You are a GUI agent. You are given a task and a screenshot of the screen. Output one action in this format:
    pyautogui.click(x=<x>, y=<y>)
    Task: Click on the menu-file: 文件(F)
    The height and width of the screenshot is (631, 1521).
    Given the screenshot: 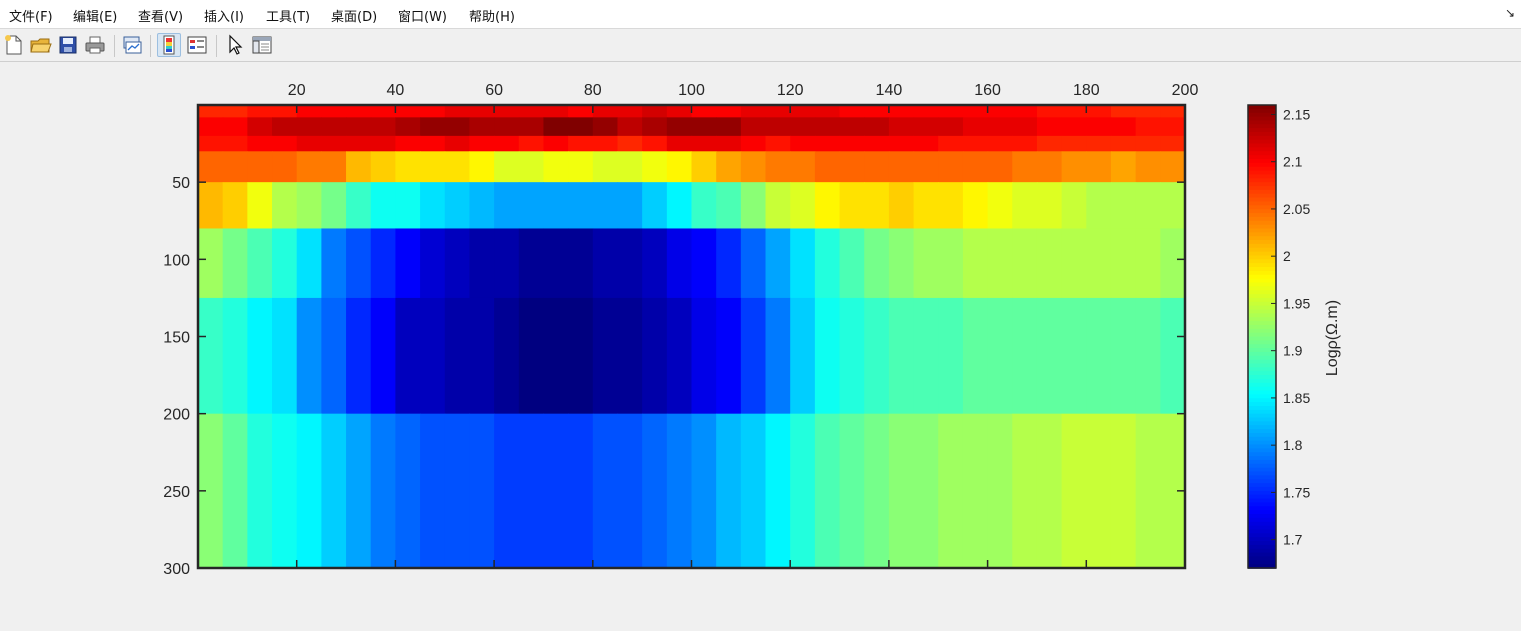 What is the action you would take?
    pyautogui.click(x=31, y=17)
    